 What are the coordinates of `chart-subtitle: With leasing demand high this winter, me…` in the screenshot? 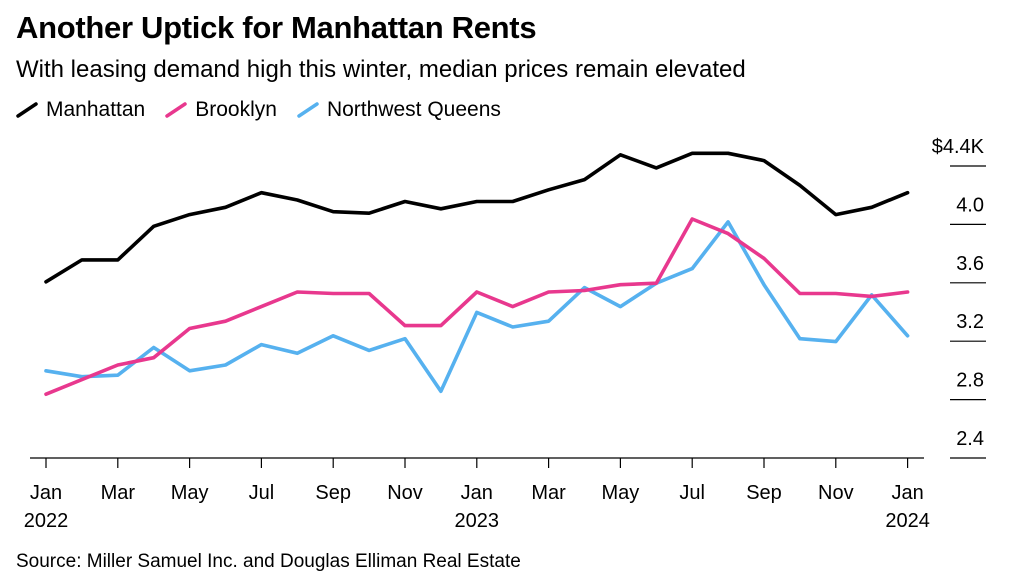 It's located at (381, 69).